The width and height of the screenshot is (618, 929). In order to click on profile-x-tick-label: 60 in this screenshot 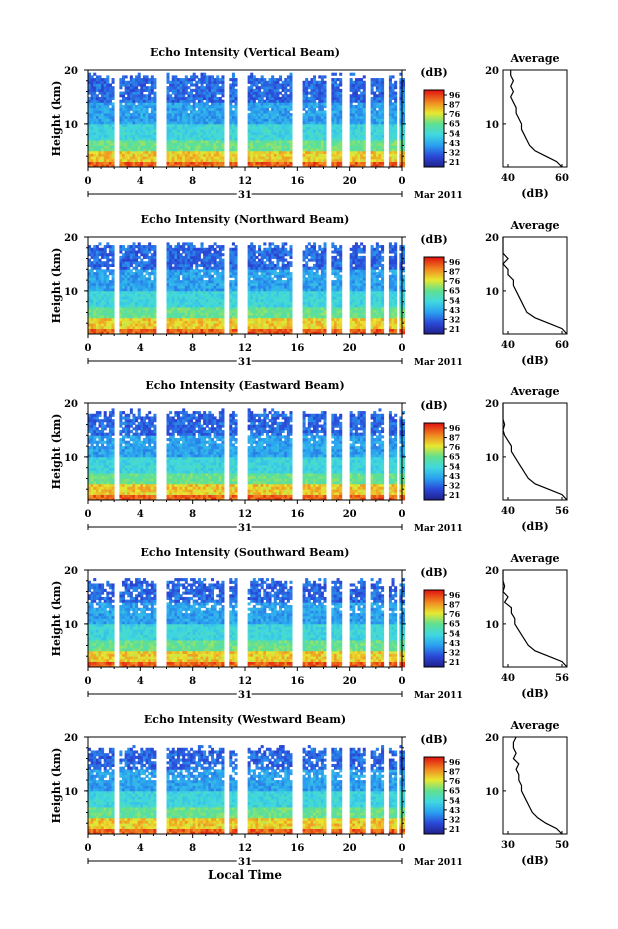, I will do `click(562, 178)`.